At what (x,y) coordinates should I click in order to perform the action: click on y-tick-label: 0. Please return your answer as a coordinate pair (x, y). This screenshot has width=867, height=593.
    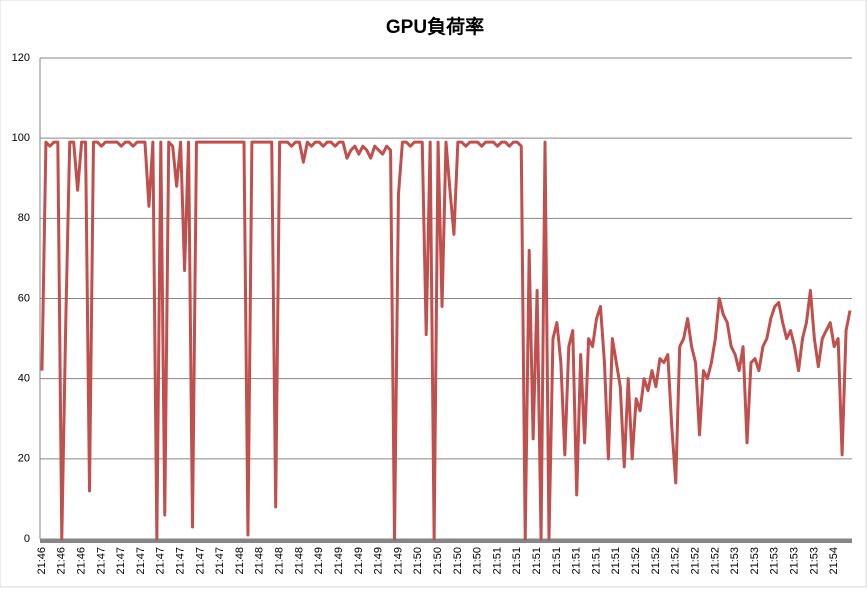
    Looking at the image, I should click on (27, 539).